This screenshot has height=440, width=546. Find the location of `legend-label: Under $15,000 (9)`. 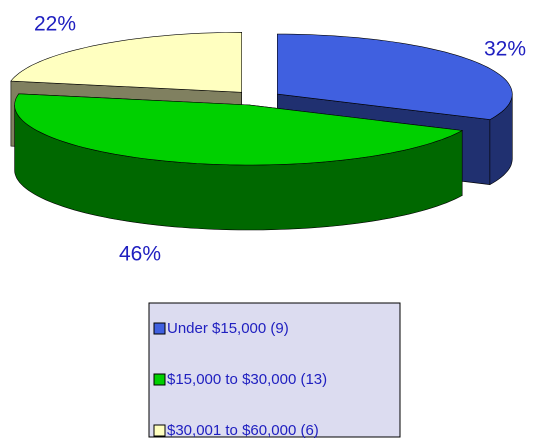

legend-label: Under $15,000 (9) is located at coordinates (228, 328).